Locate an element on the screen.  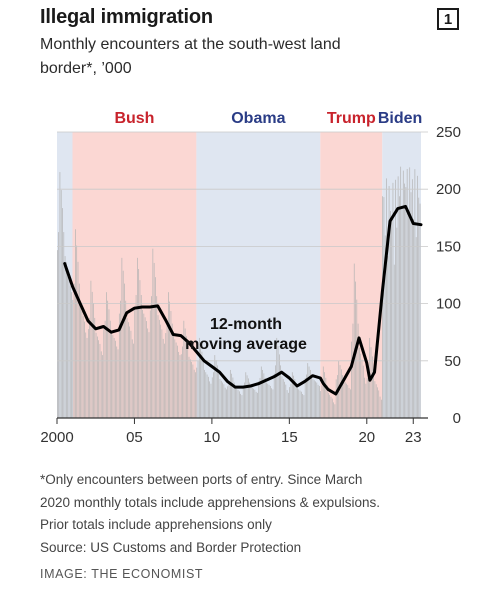
presidency-label-bush: Bush is located at coordinates (134, 118).